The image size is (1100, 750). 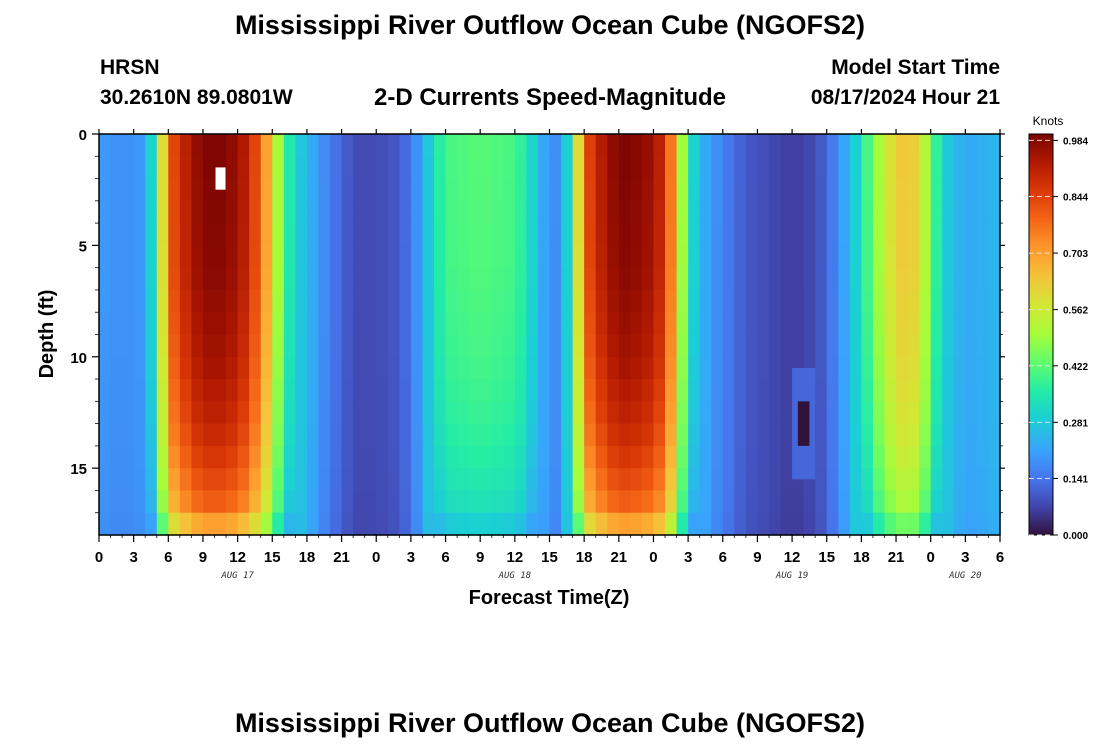 What do you see at coordinates (931, 557) in the screenshot?
I see `x-tick-label: 0` at bounding box center [931, 557].